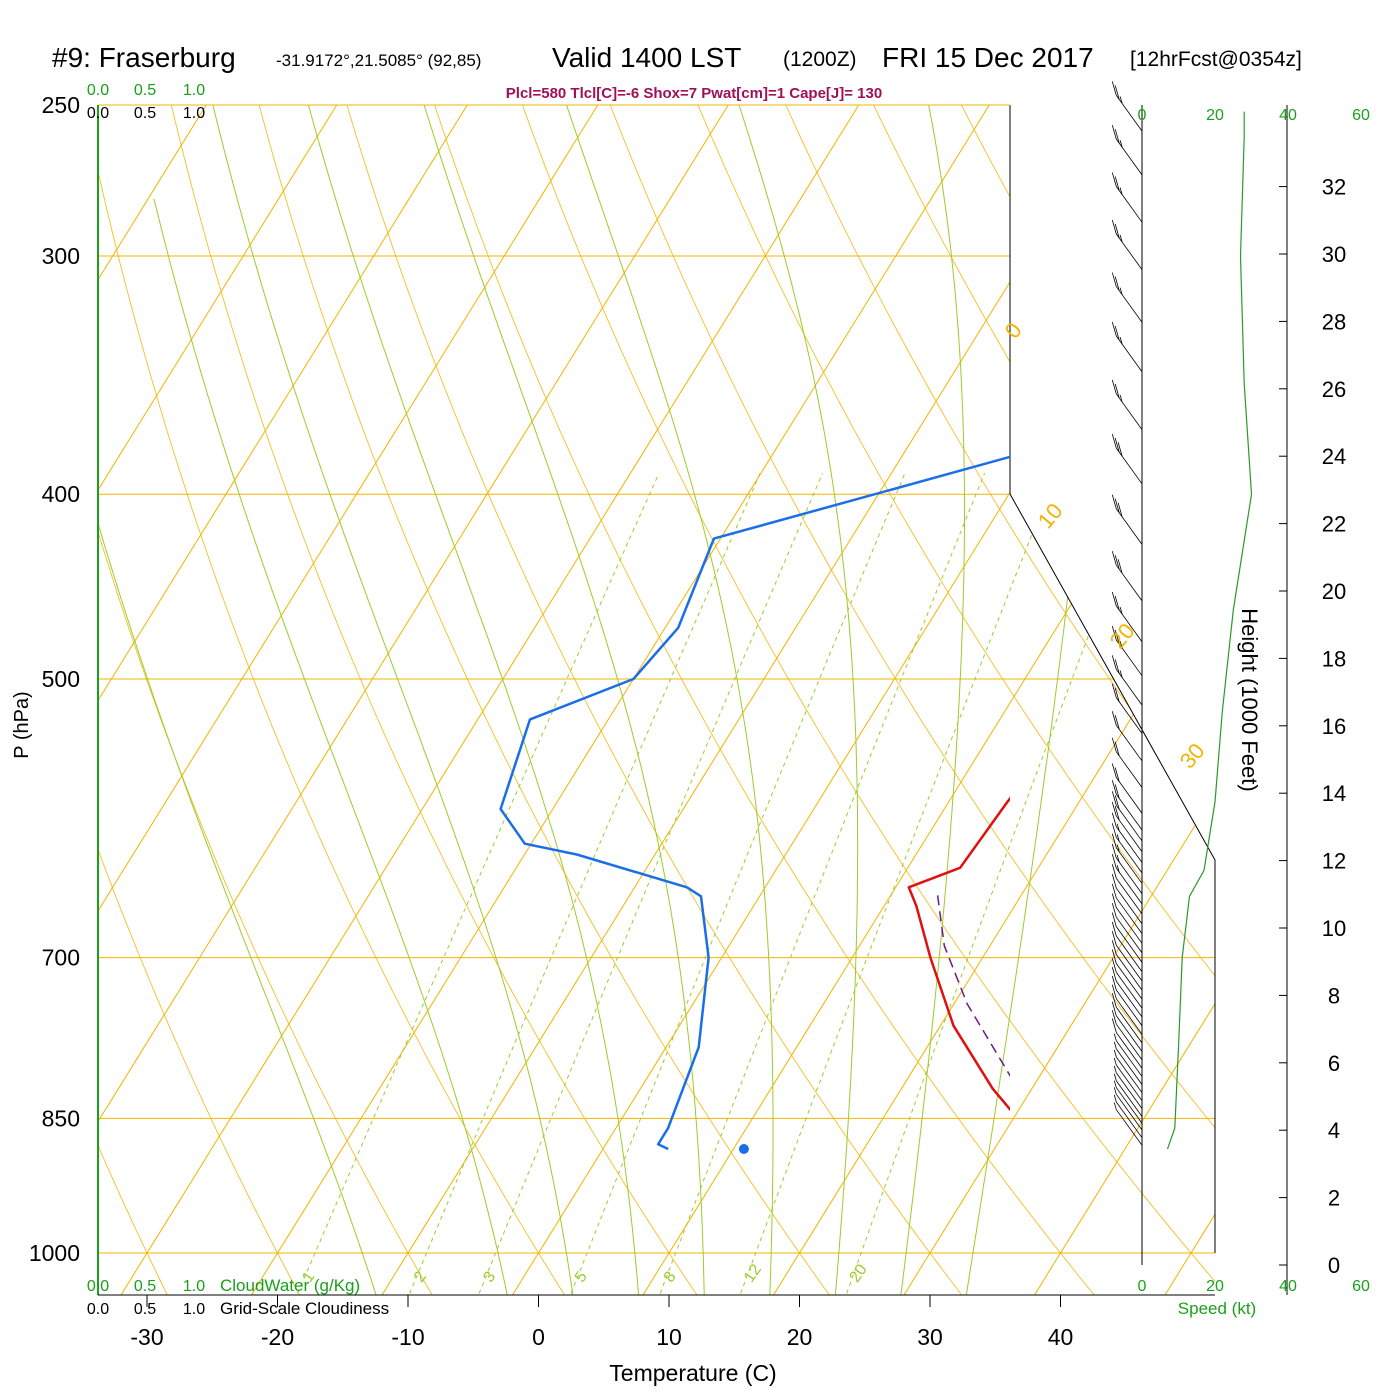  Describe the element at coordinates (538, 1337) in the screenshot. I see `x-tick-label: 0` at that location.